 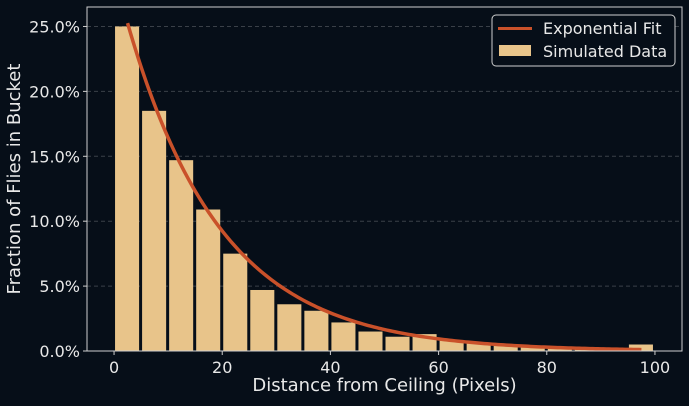 What do you see at coordinates (59, 286) in the screenshot?
I see `y-tick-label: 5.0%` at bounding box center [59, 286].